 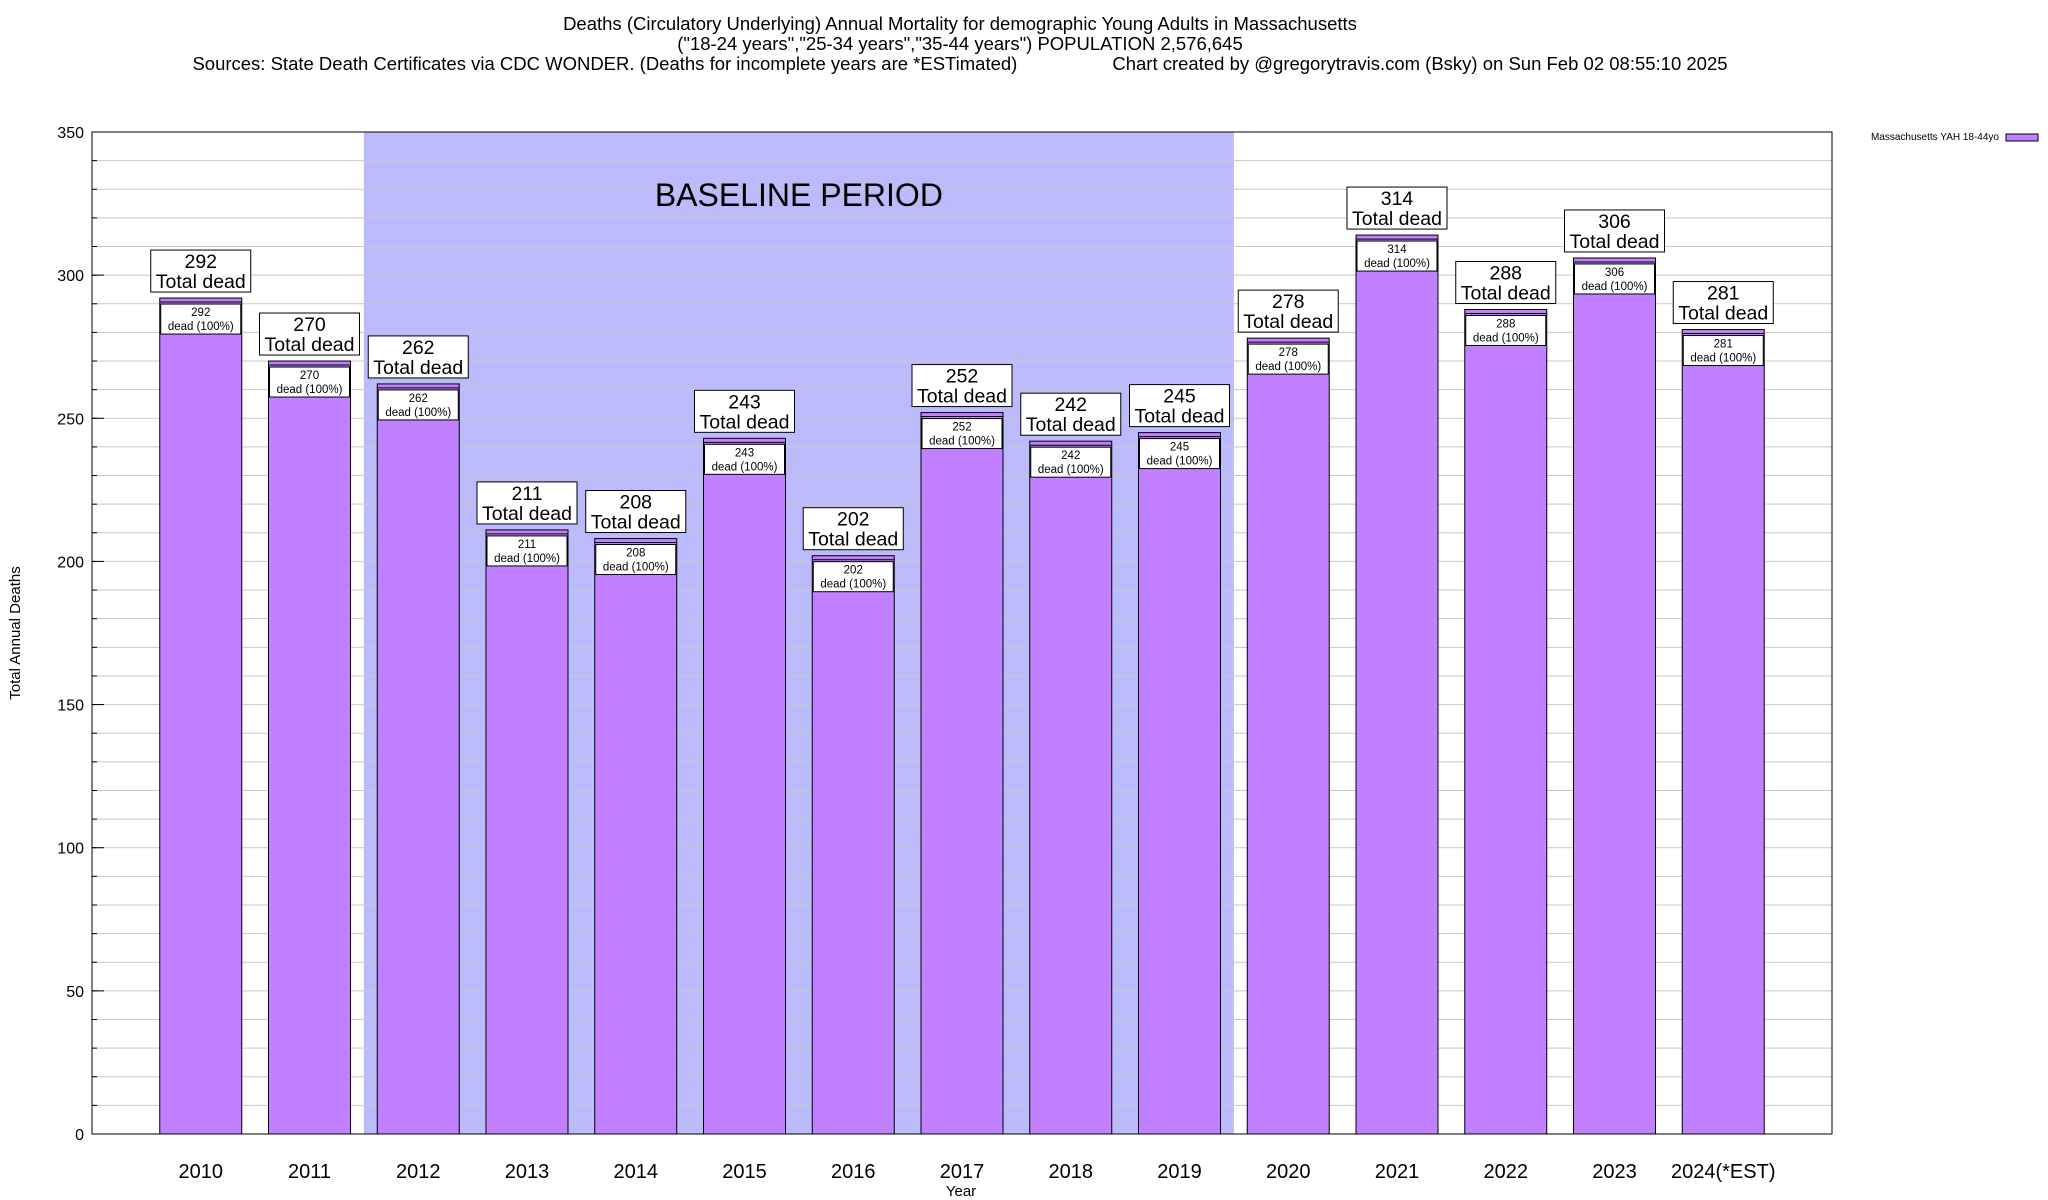 I want to click on x-tick-label: 2021, so click(x=1397, y=1172).